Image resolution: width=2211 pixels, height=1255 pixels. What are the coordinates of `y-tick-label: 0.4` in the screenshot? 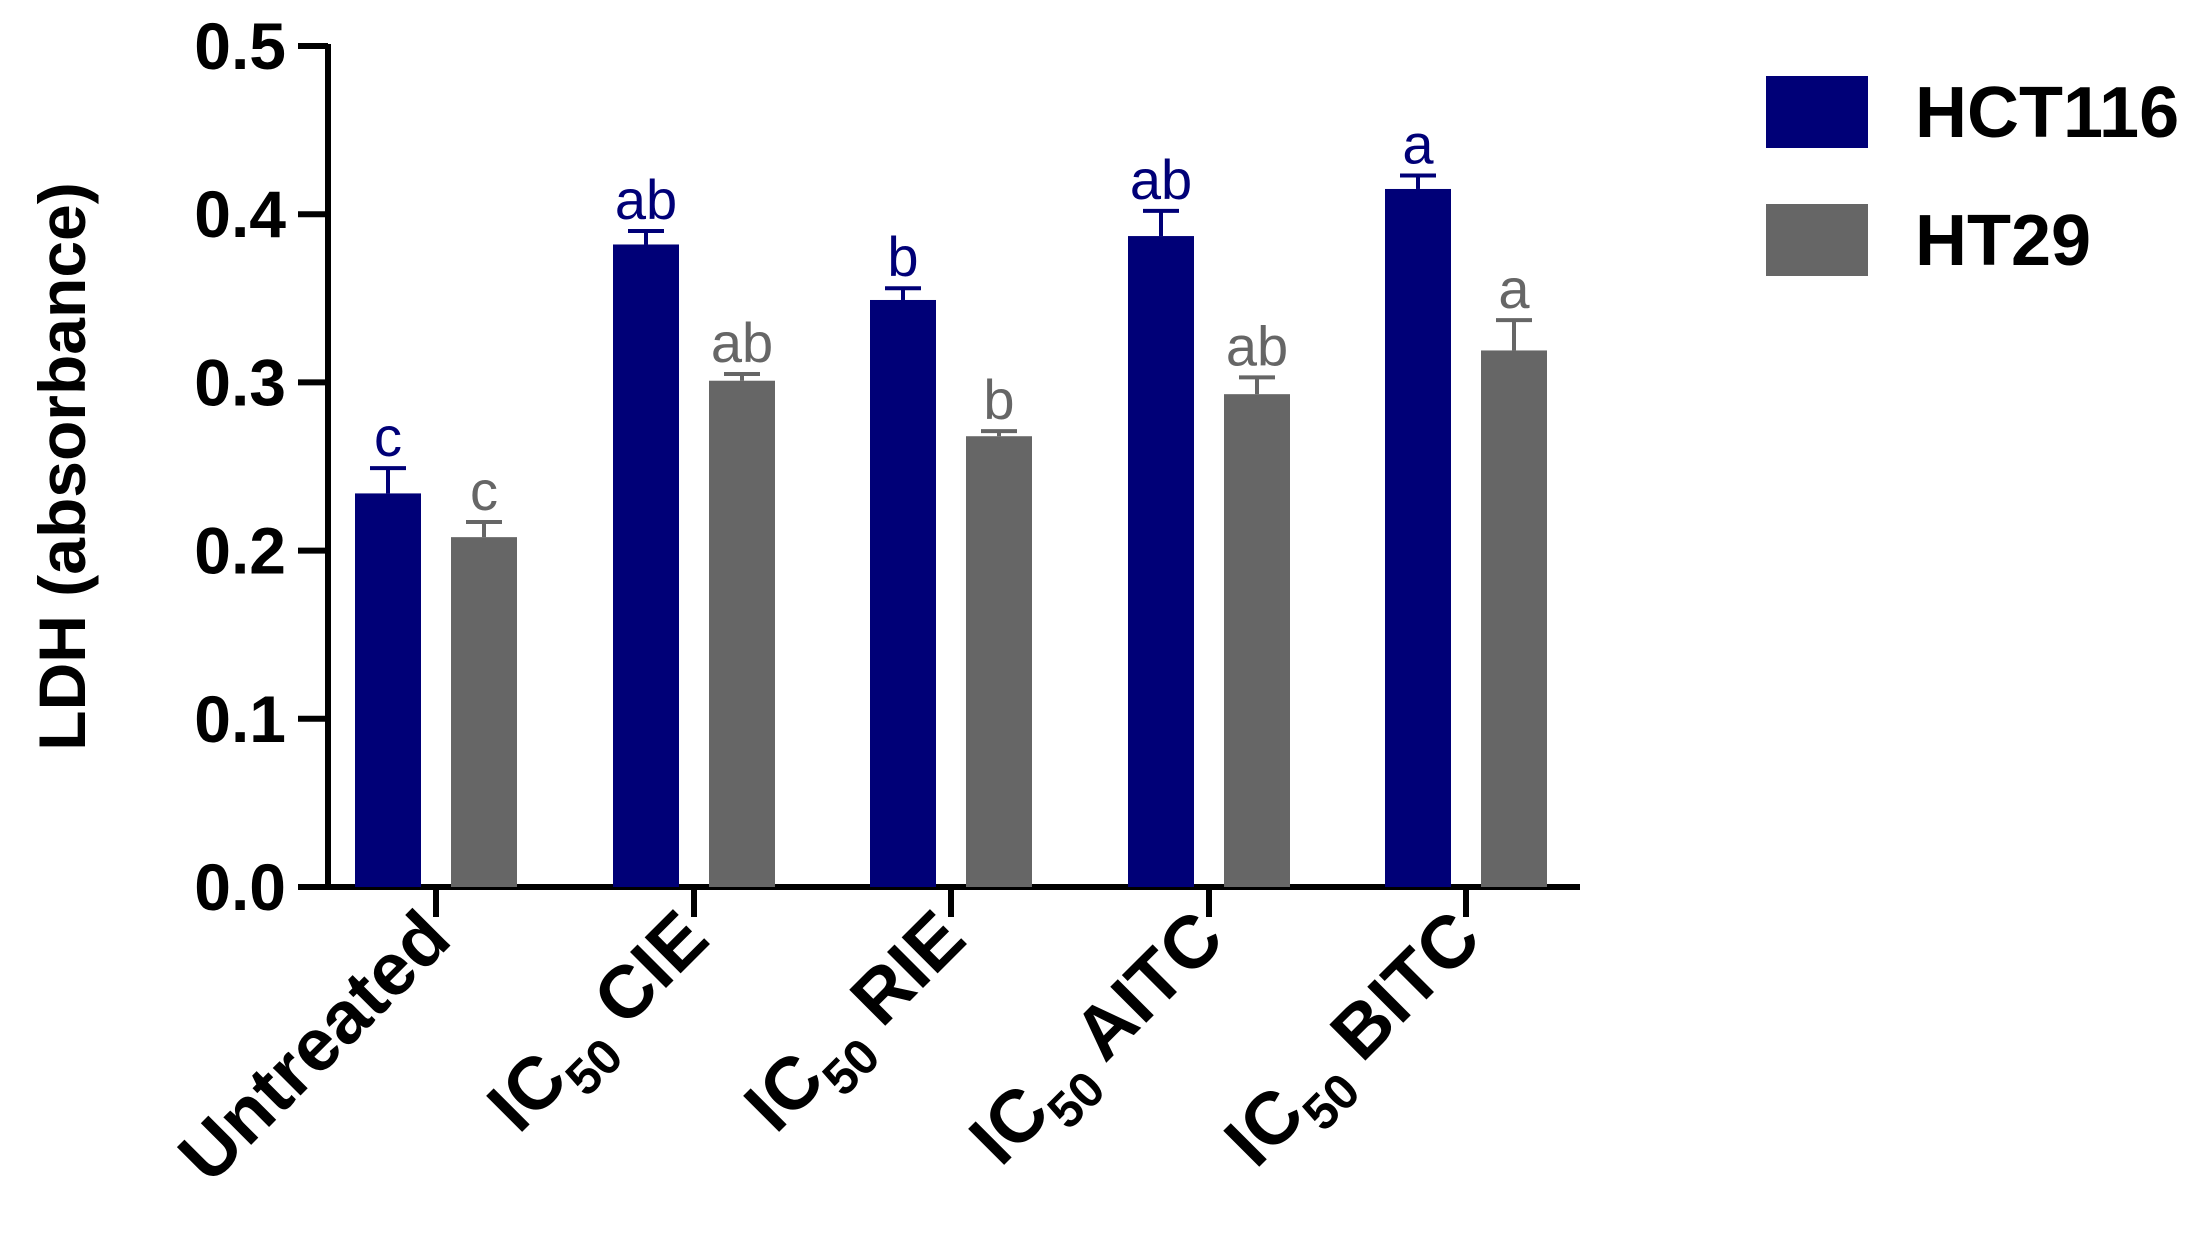 It's located at (240, 214).